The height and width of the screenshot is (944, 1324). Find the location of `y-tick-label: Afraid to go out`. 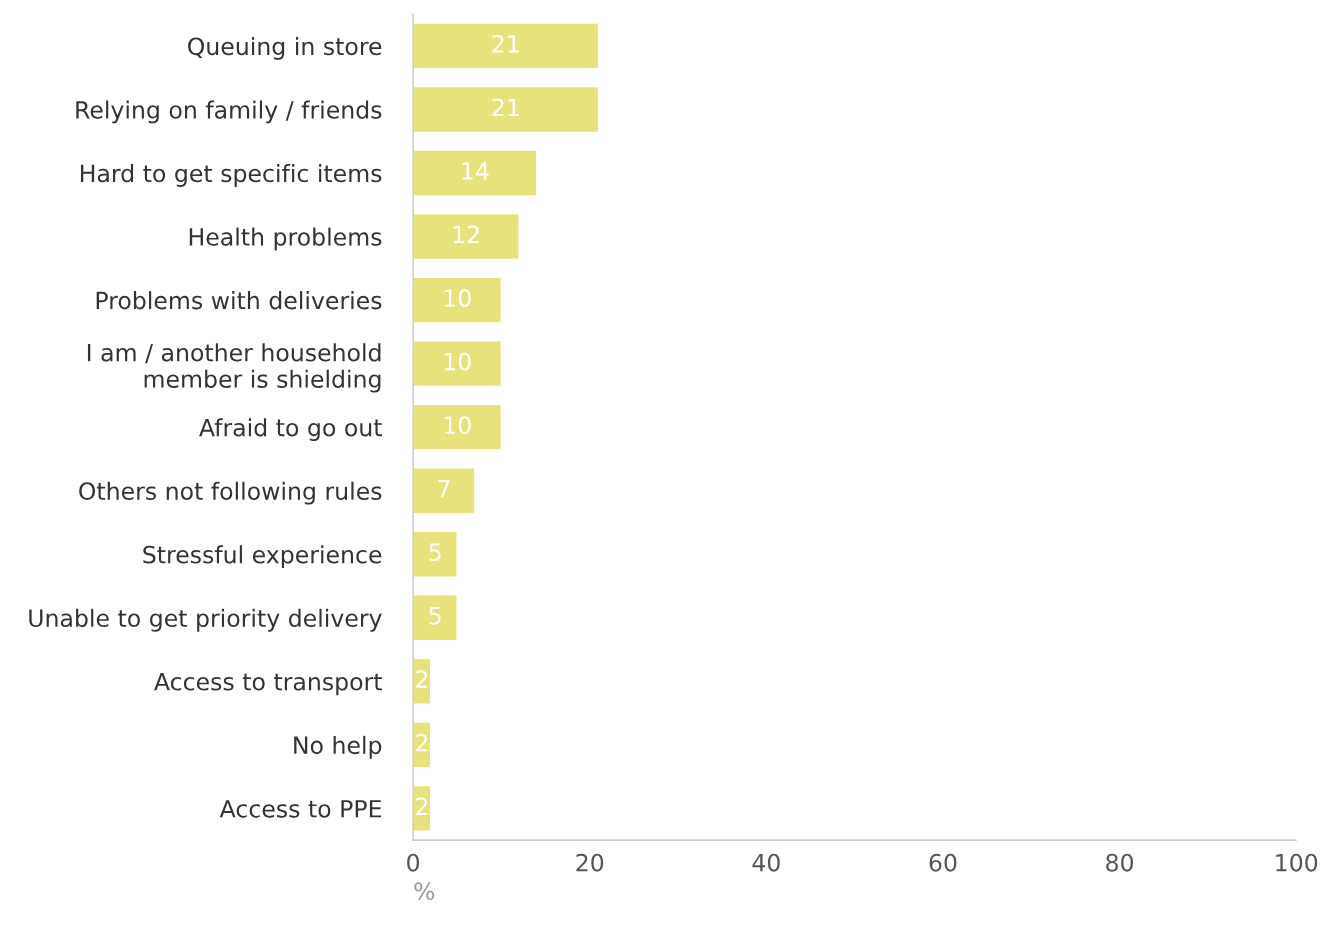

y-tick-label: Afraid to go out is located at coordinates (290, 430).